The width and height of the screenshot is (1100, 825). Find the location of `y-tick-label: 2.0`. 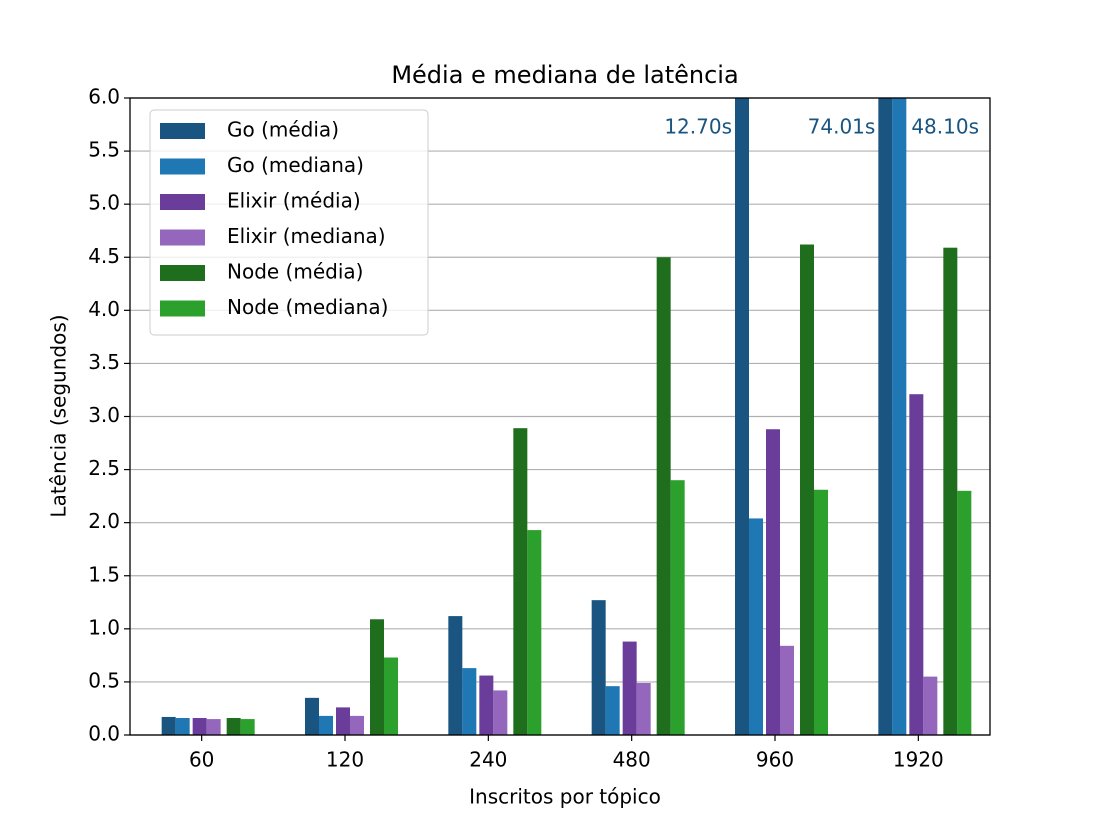

y-tick-label: 2.0 is located at coordinates (104, 521).